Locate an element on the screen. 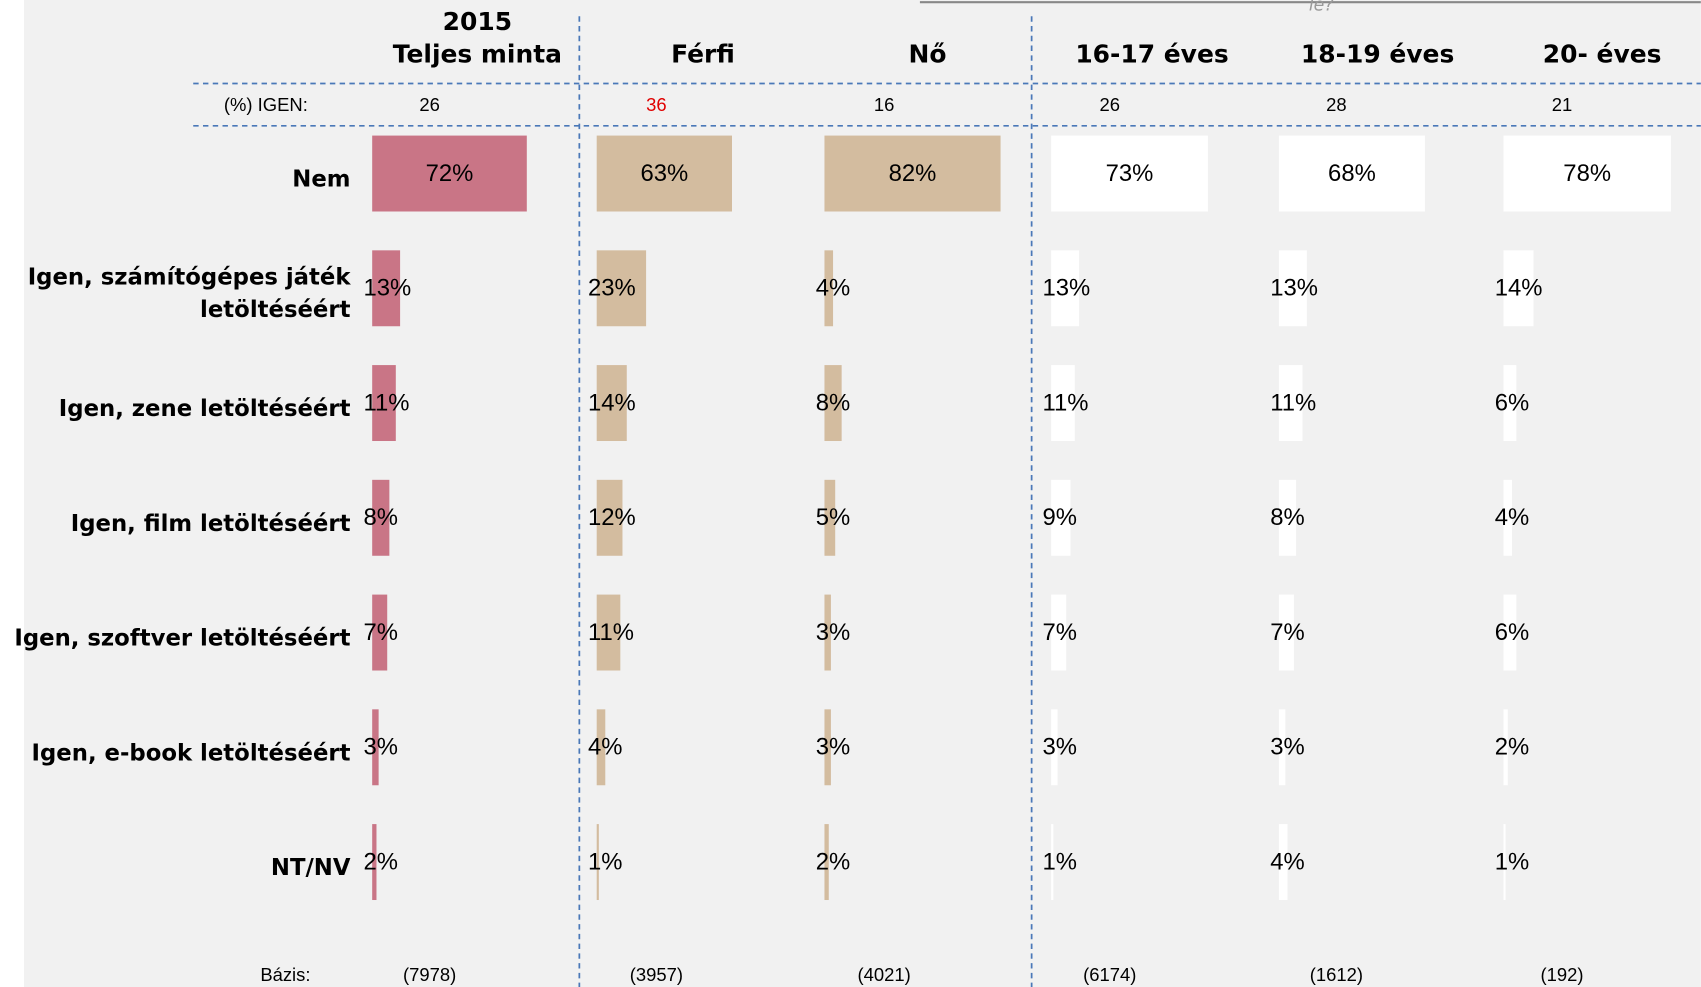 The width and height of the screenshot is (1701, 987). category-label: Igen, film letöltéséért is located at coordinates (211, 524).